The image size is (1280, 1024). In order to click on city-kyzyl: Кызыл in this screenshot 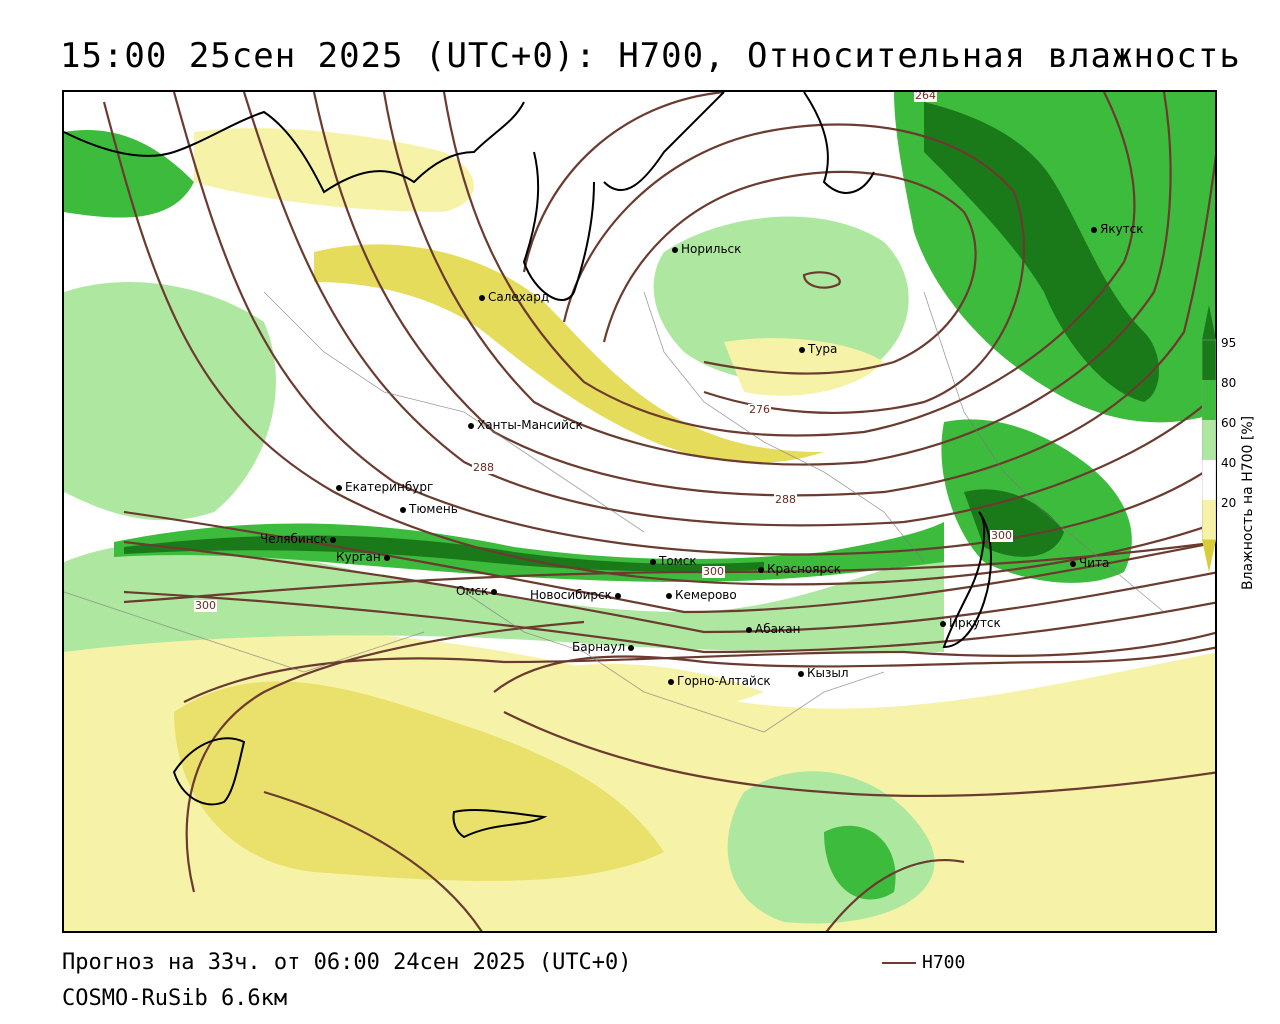, I will do `click(823, 673)`.